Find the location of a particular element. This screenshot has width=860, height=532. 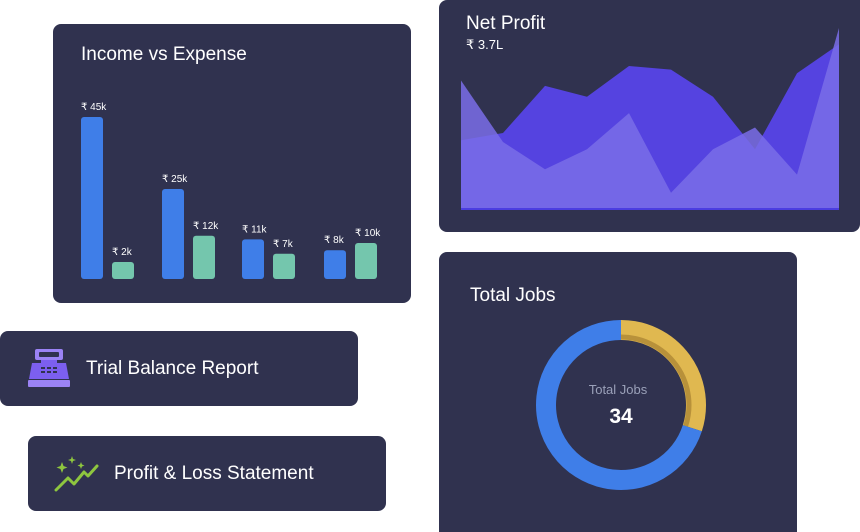

donut-center-label: Total Jobs is located at coordinates (618, 389).